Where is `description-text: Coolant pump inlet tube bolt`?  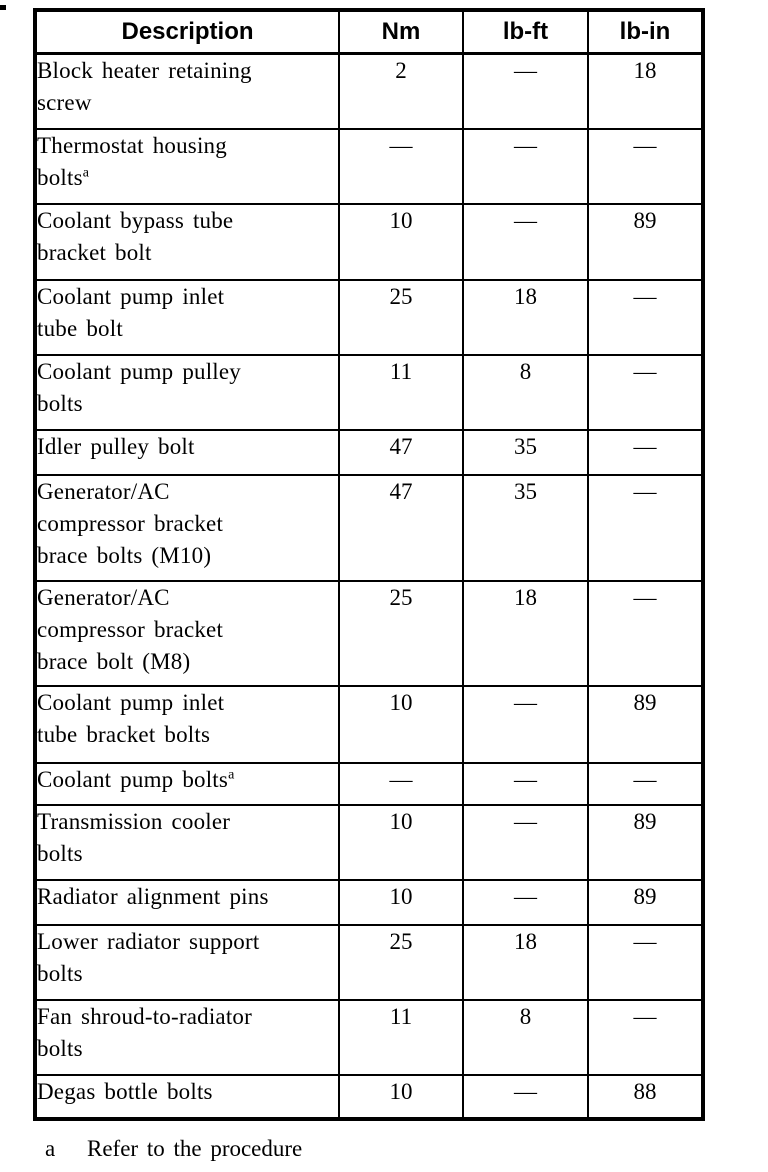
description-text: Coolant pump inlet tube bolt is located at coordinates (131, 312).